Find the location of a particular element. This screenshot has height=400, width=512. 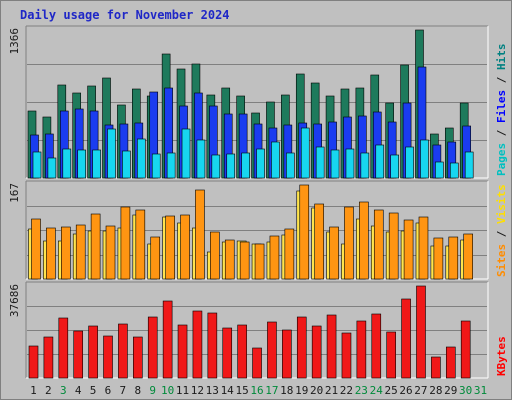

day-label-5: 5 is located at coordinates (93, 390).